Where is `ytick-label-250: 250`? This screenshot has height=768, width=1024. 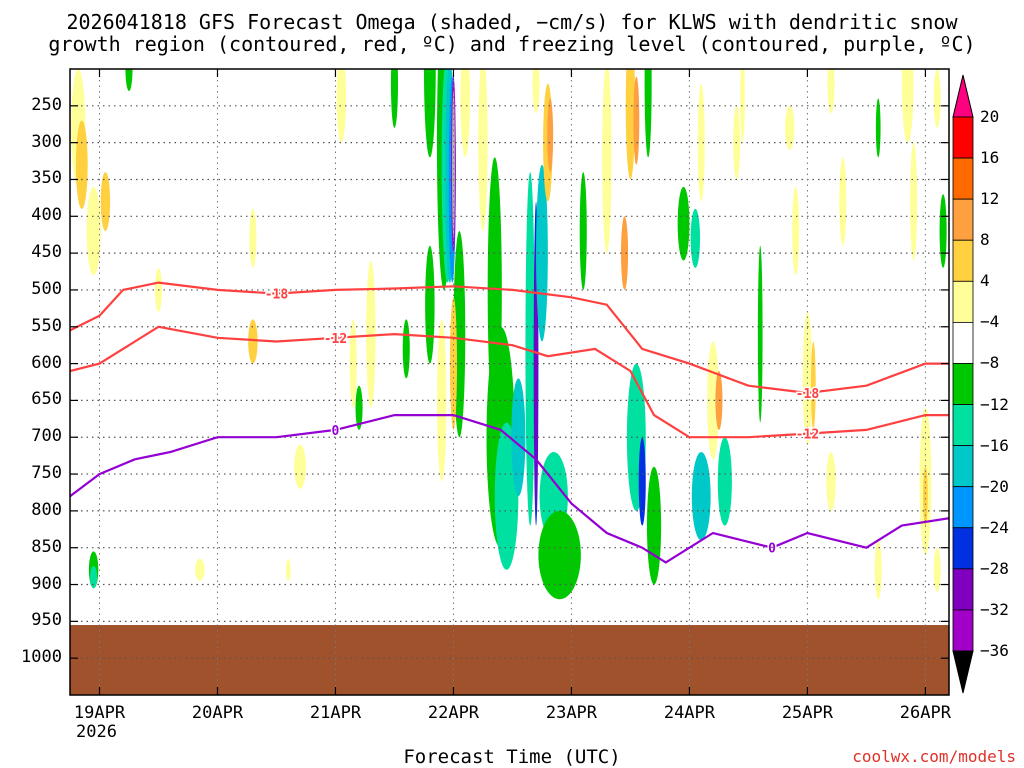
ytick-label-250: 250 is located at coordinates (46, 104).